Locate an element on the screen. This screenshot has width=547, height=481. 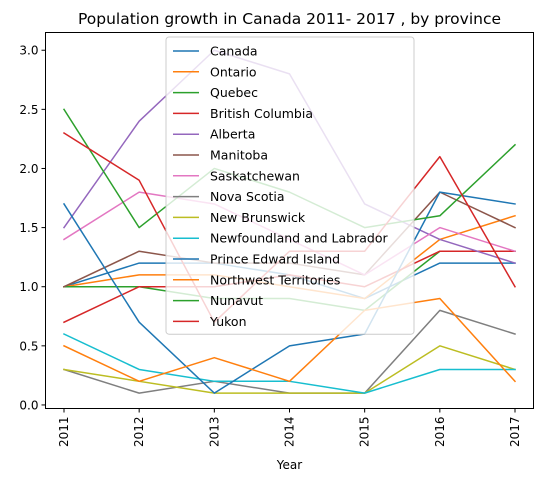
y-tick-label: 2.0 is located at coordinates (28, 169).